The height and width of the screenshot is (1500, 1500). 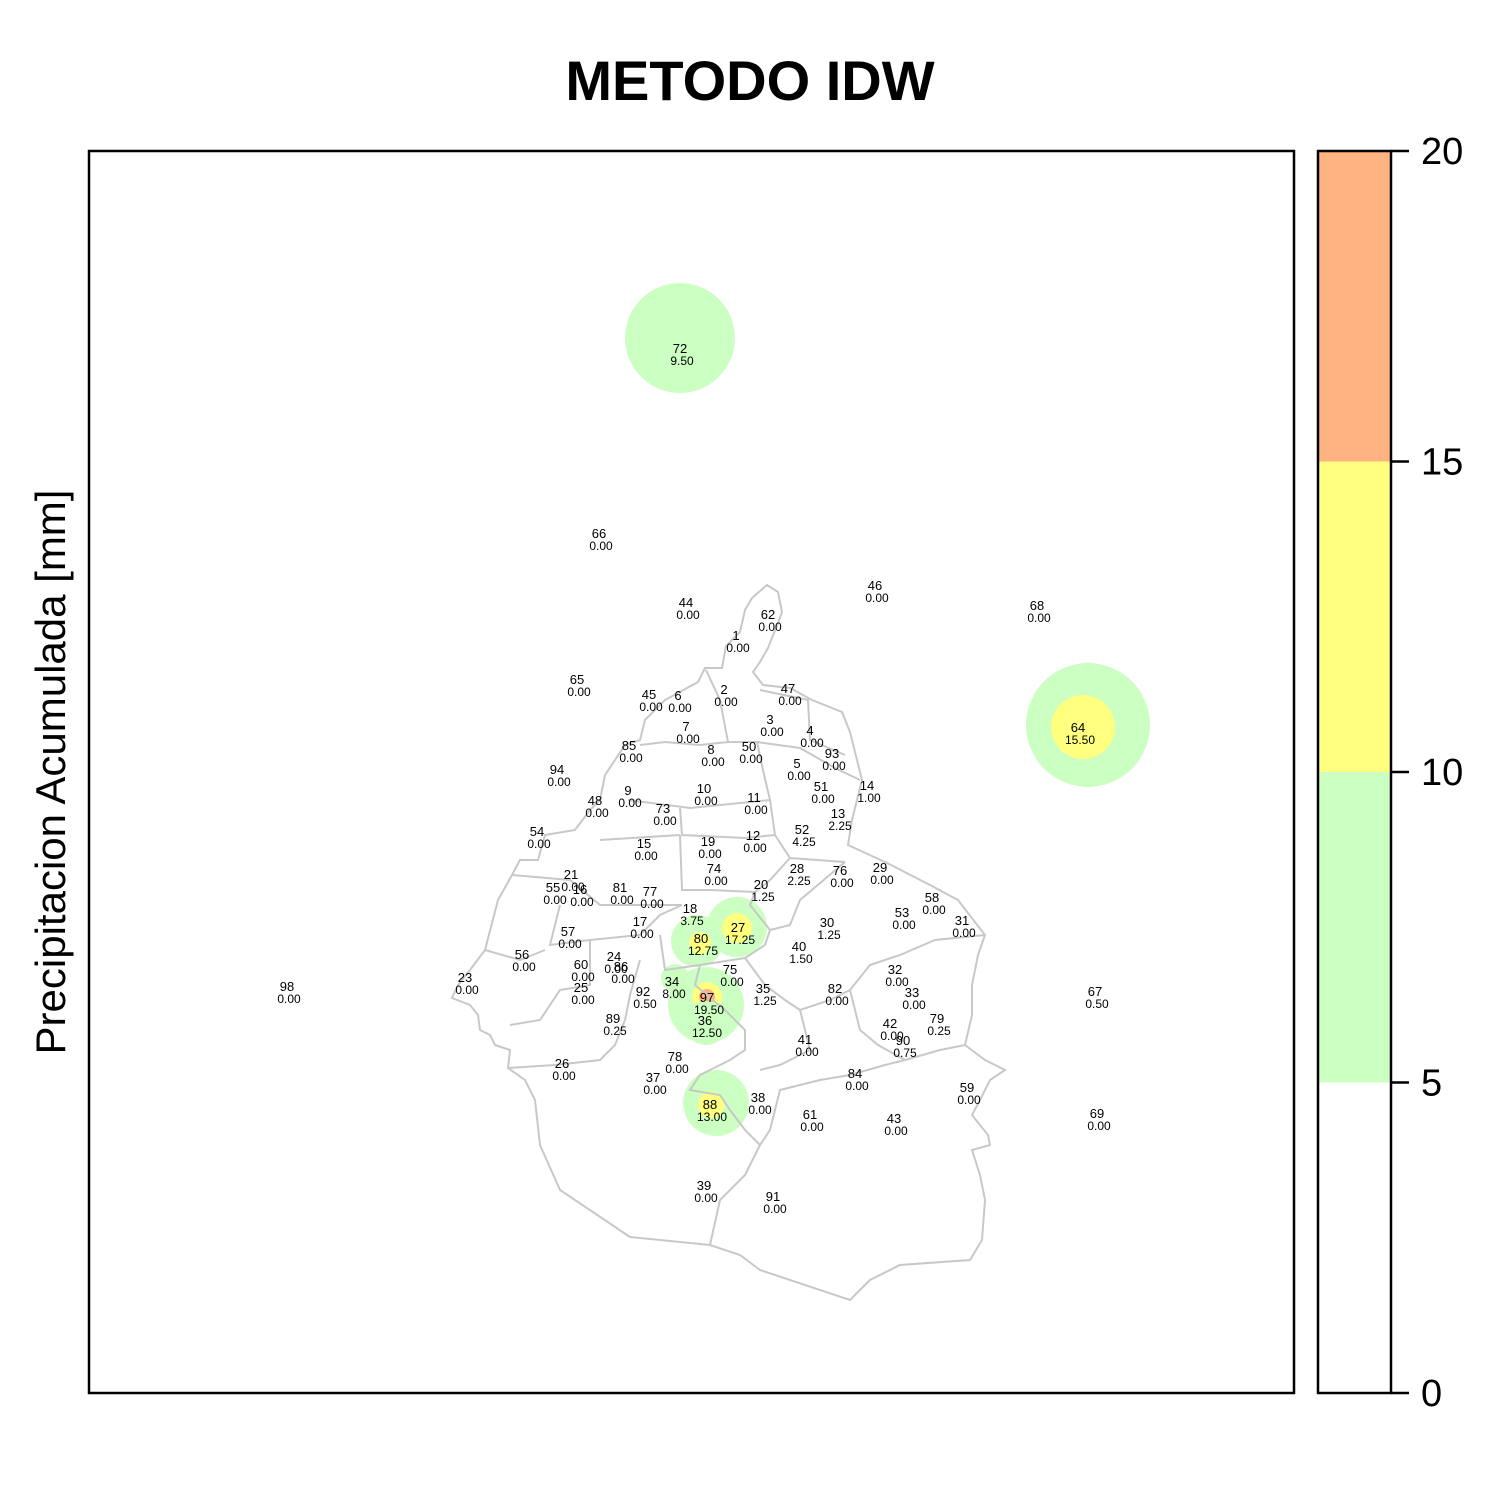 I want to click on y-axis-label: Precipitacion Acumulada [mm], so click(x=50, y=772).